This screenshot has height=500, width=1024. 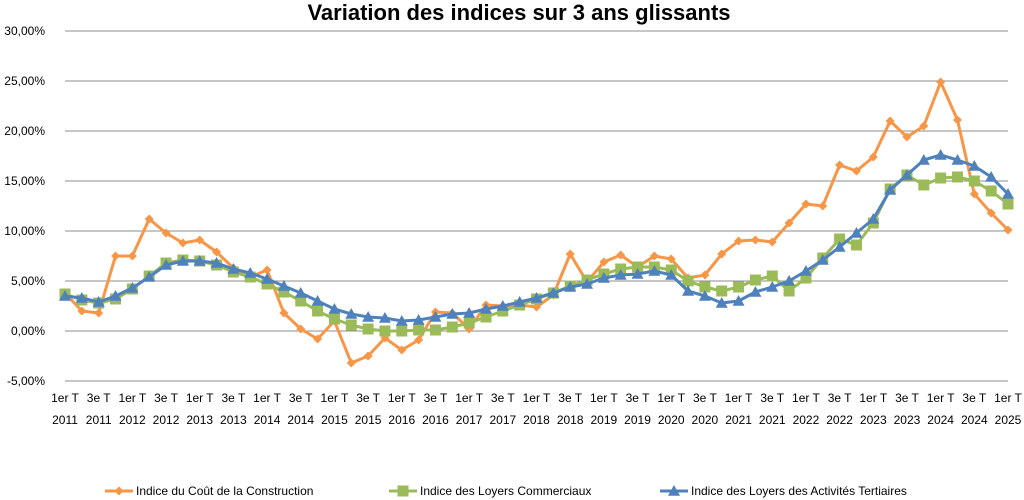 What do you see at coordinates (199, 420) in the screenshot?
I see `x-tick-year: 2013` at bounding box center [199, 420].